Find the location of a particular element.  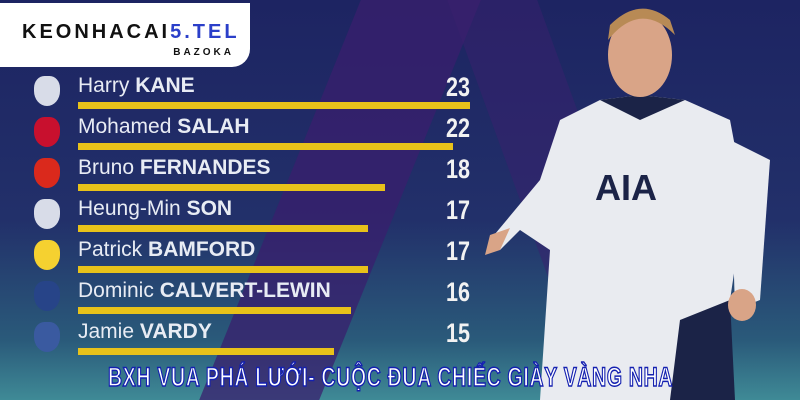

logo-text: KEONHACAI5.TEL is located at coordinates (131, 32).